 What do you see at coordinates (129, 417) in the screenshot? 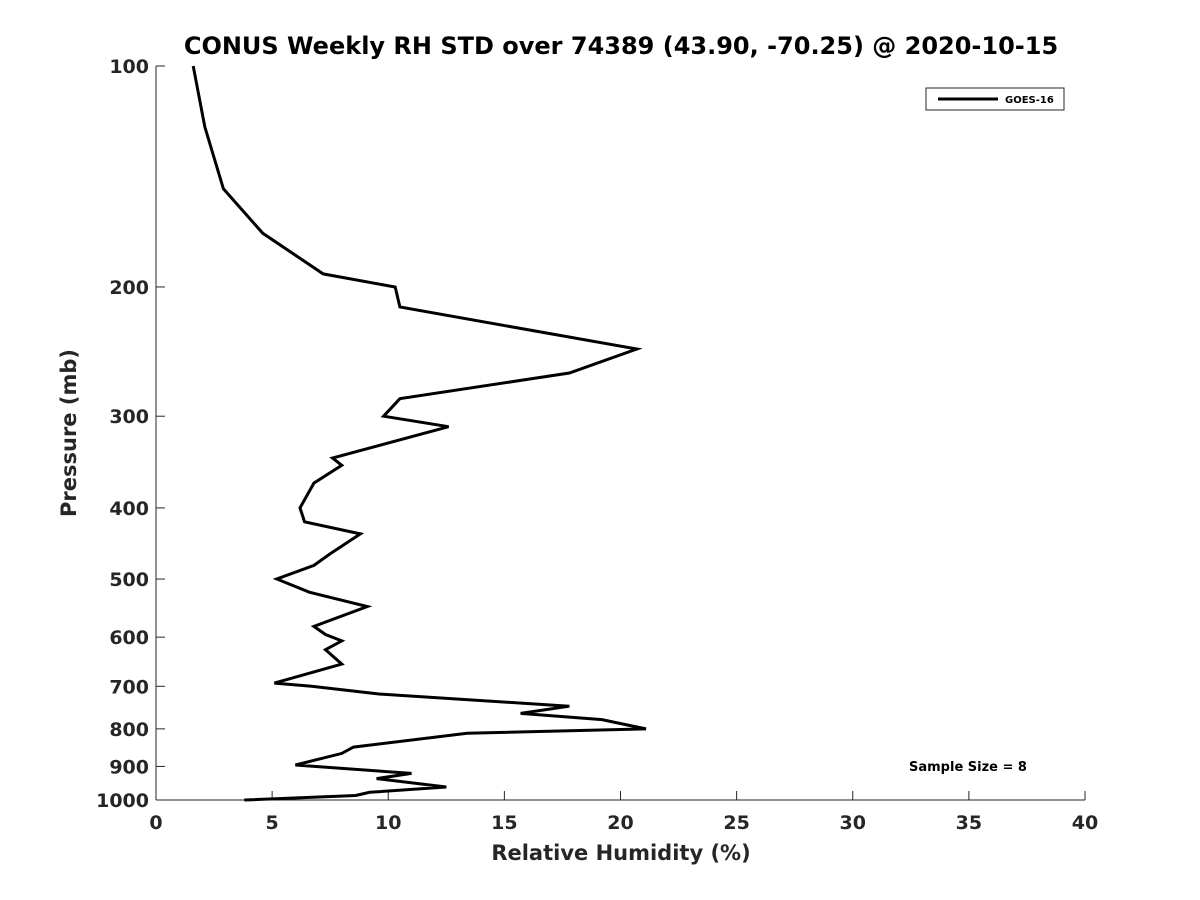
I see `y-tick-label: 300` at bounding box center [129, 417].